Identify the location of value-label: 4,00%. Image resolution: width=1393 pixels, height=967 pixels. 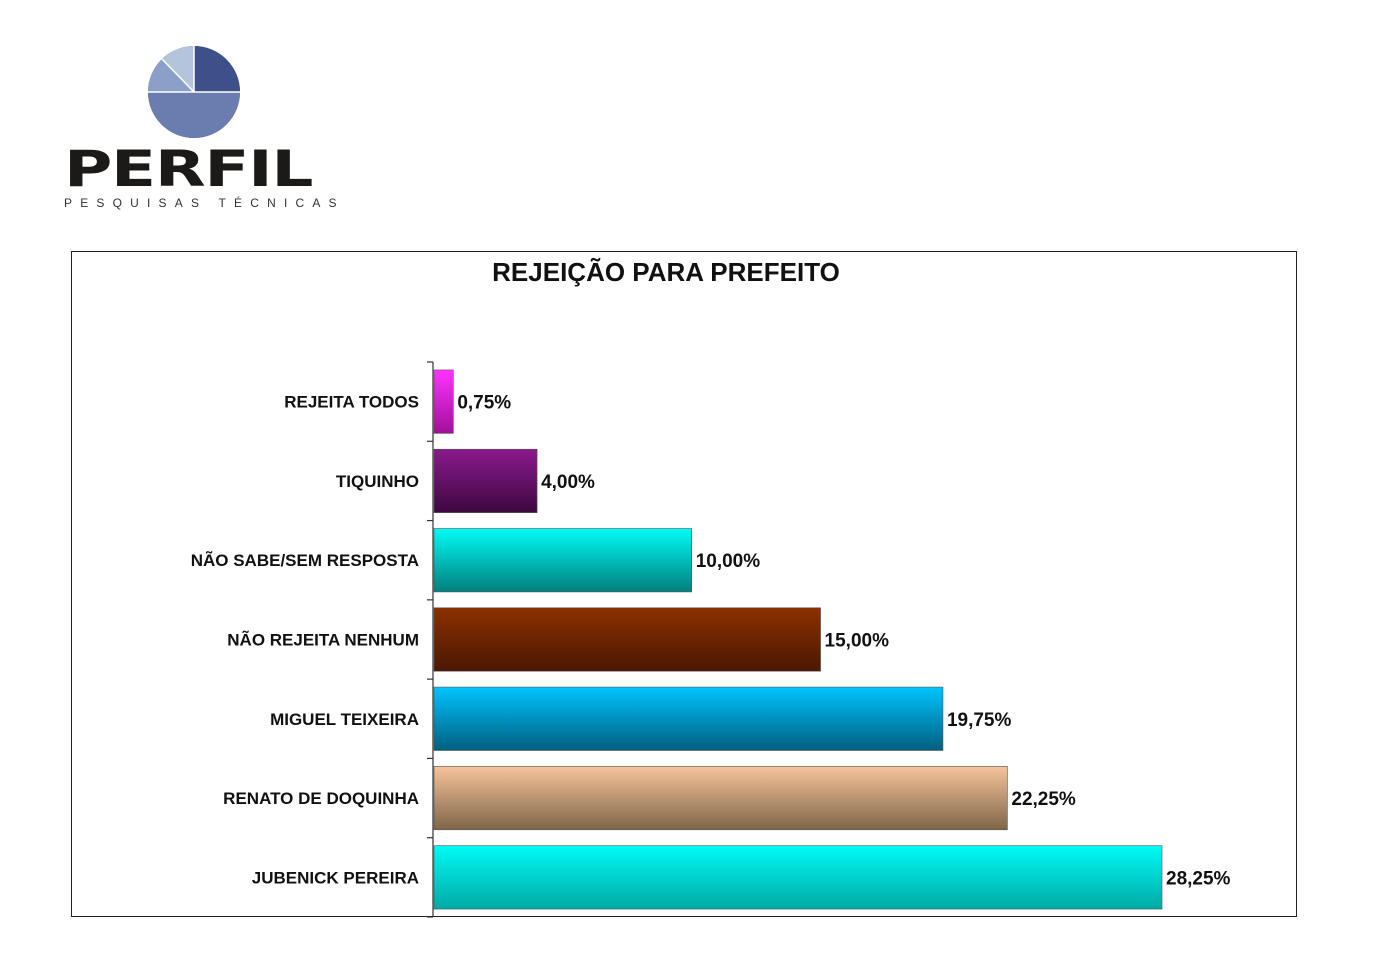
(568, 482).